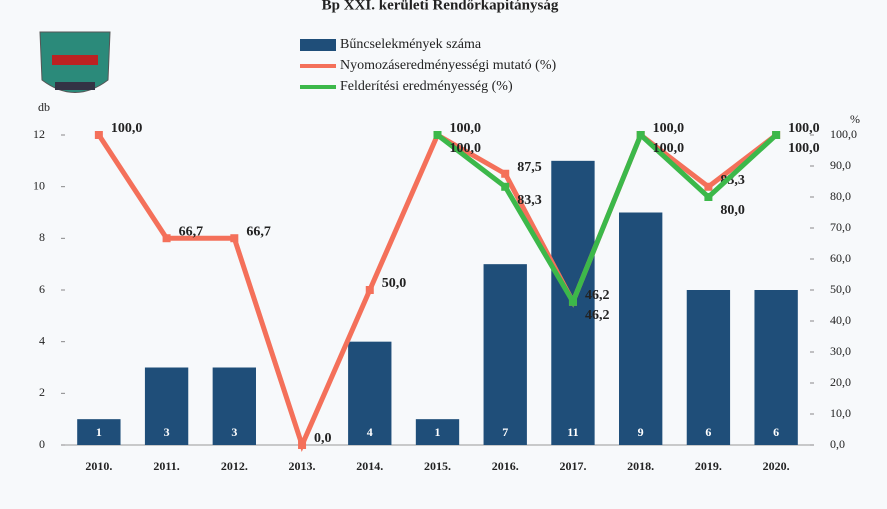  I want to click on legend-label: Bűncselekmények száma, so click(411, 44).